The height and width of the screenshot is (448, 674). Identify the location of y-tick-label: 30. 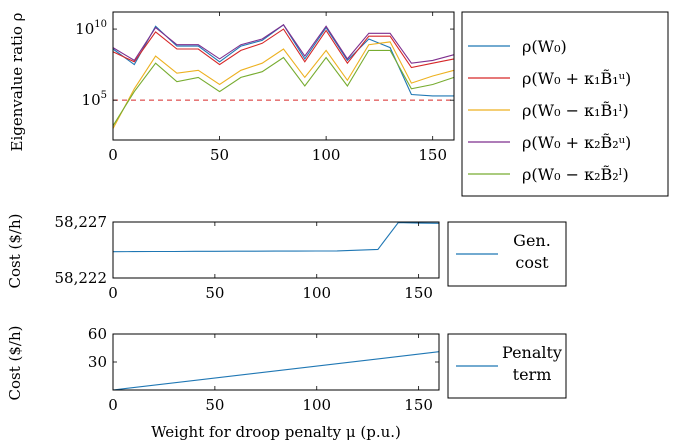
(97, 362).